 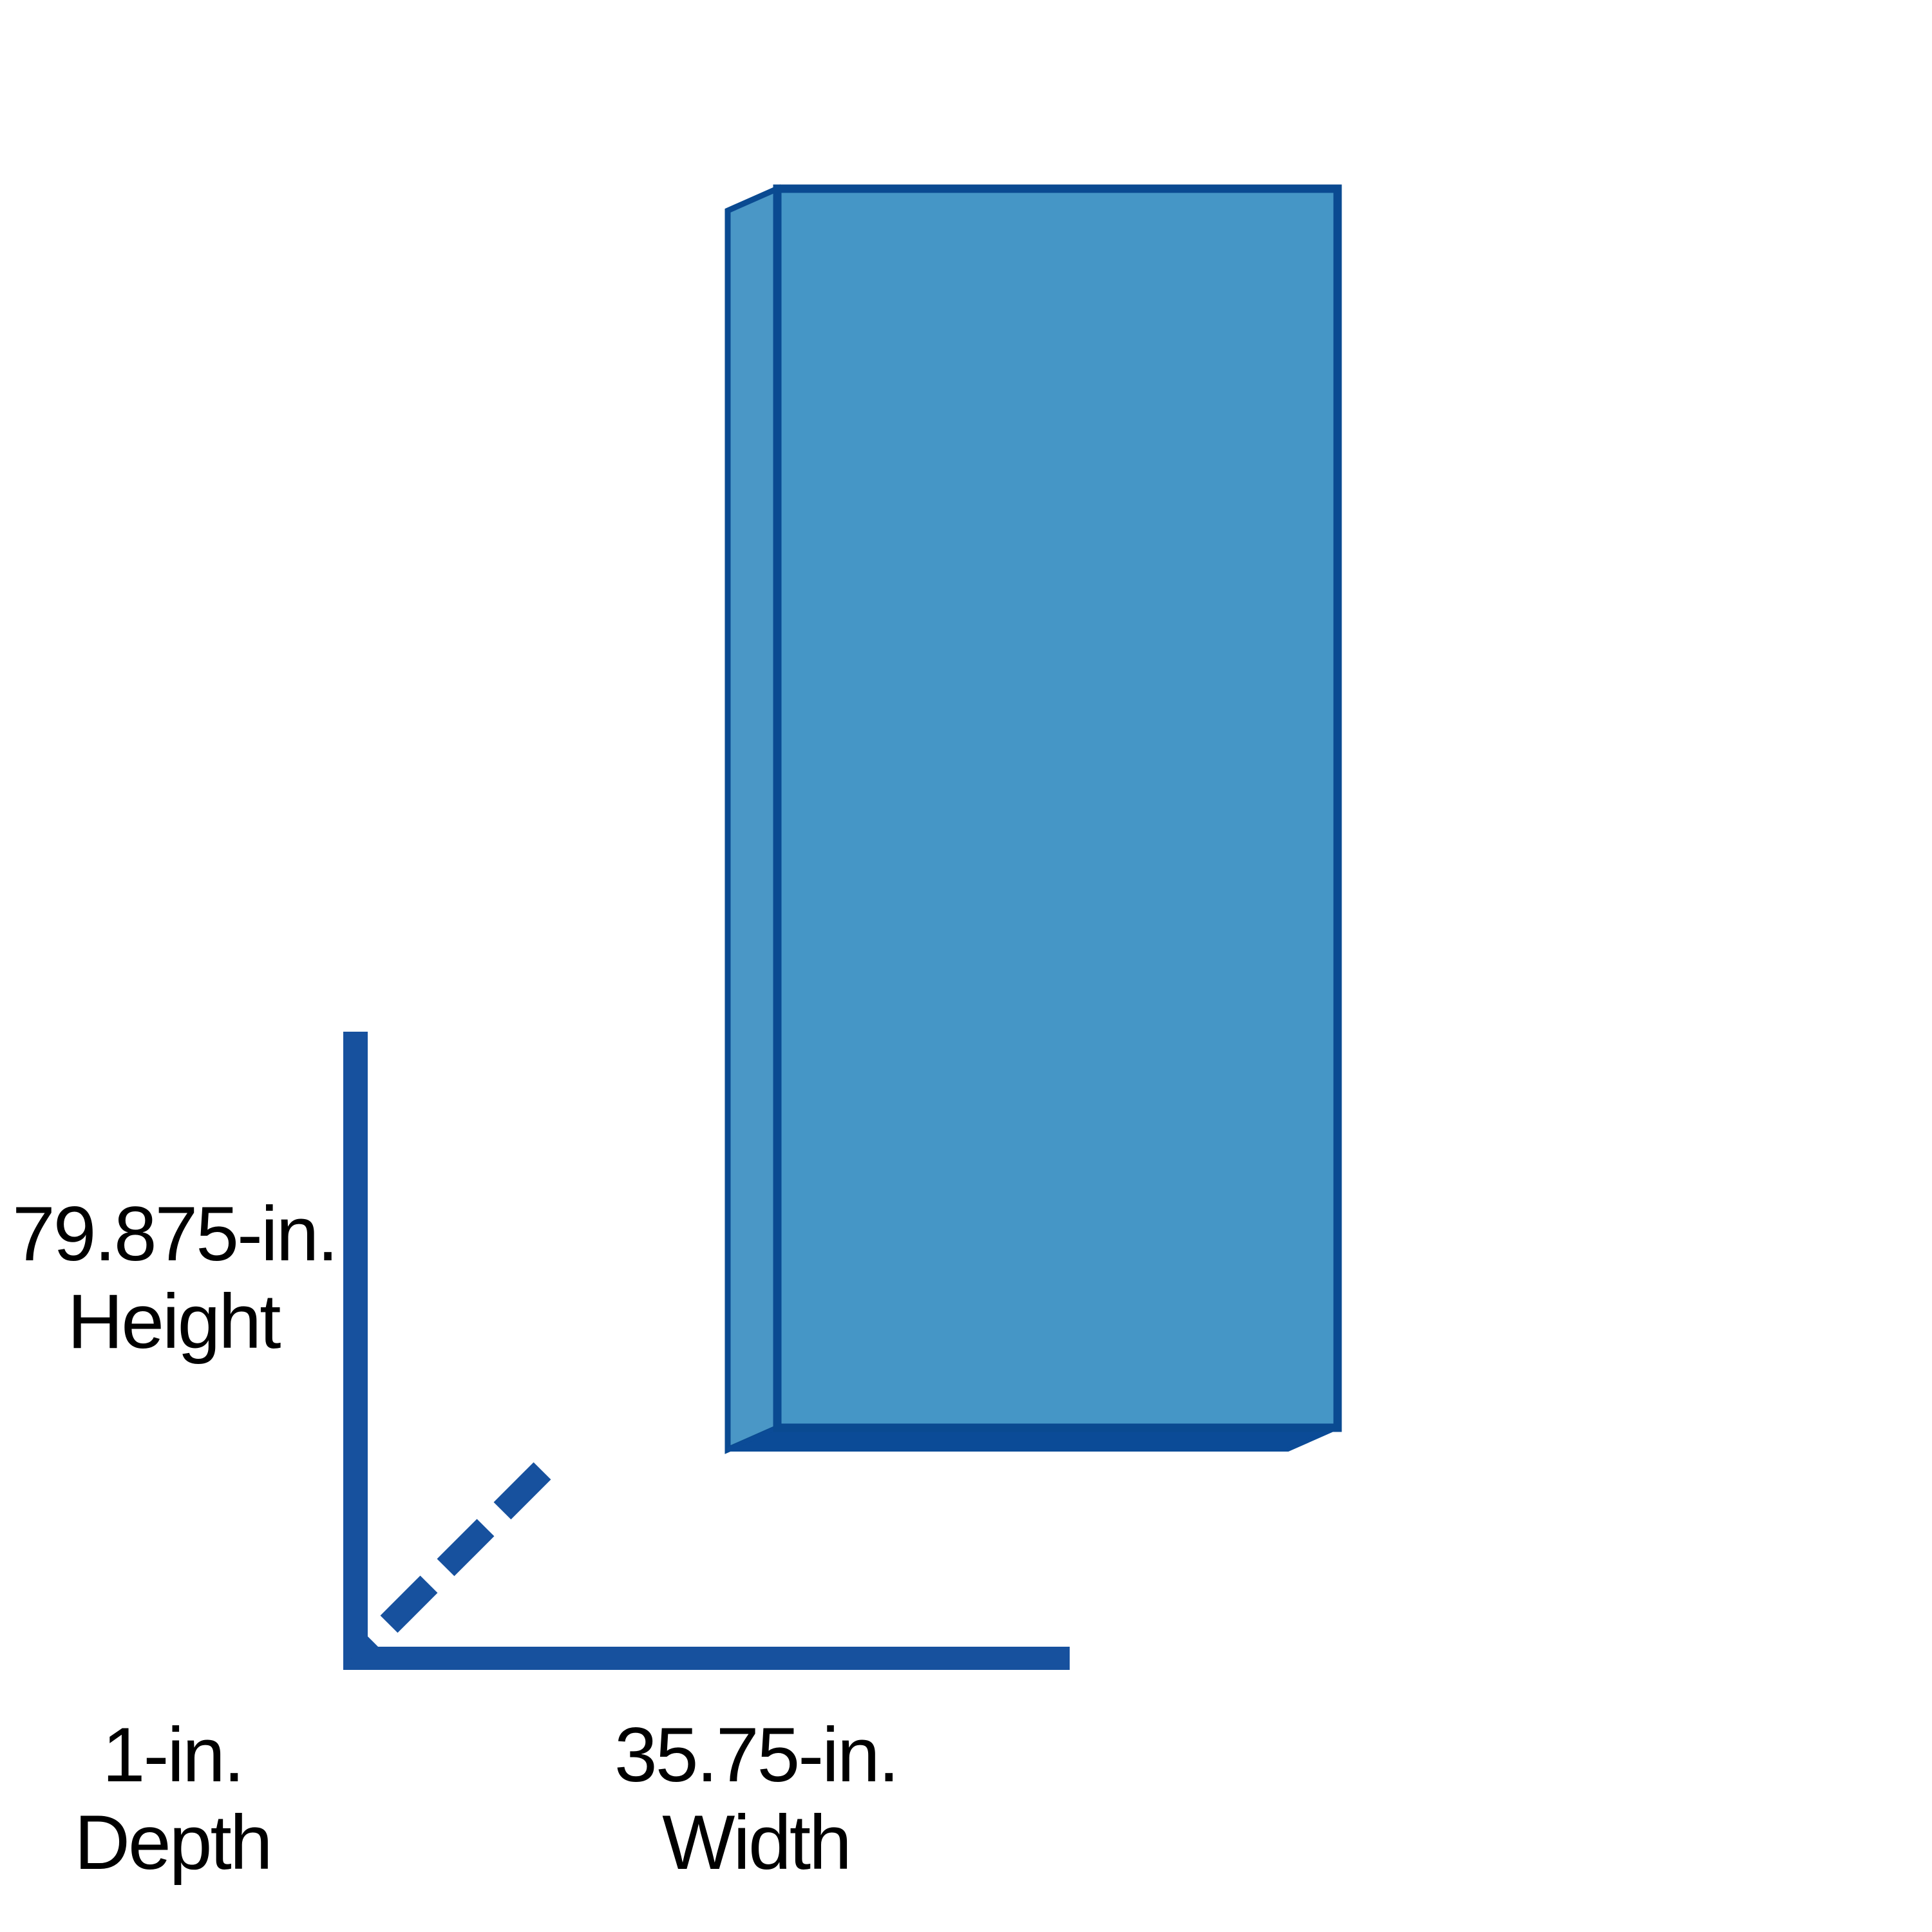 I want to click on height-axis-line, so click(x=355, y=1351).